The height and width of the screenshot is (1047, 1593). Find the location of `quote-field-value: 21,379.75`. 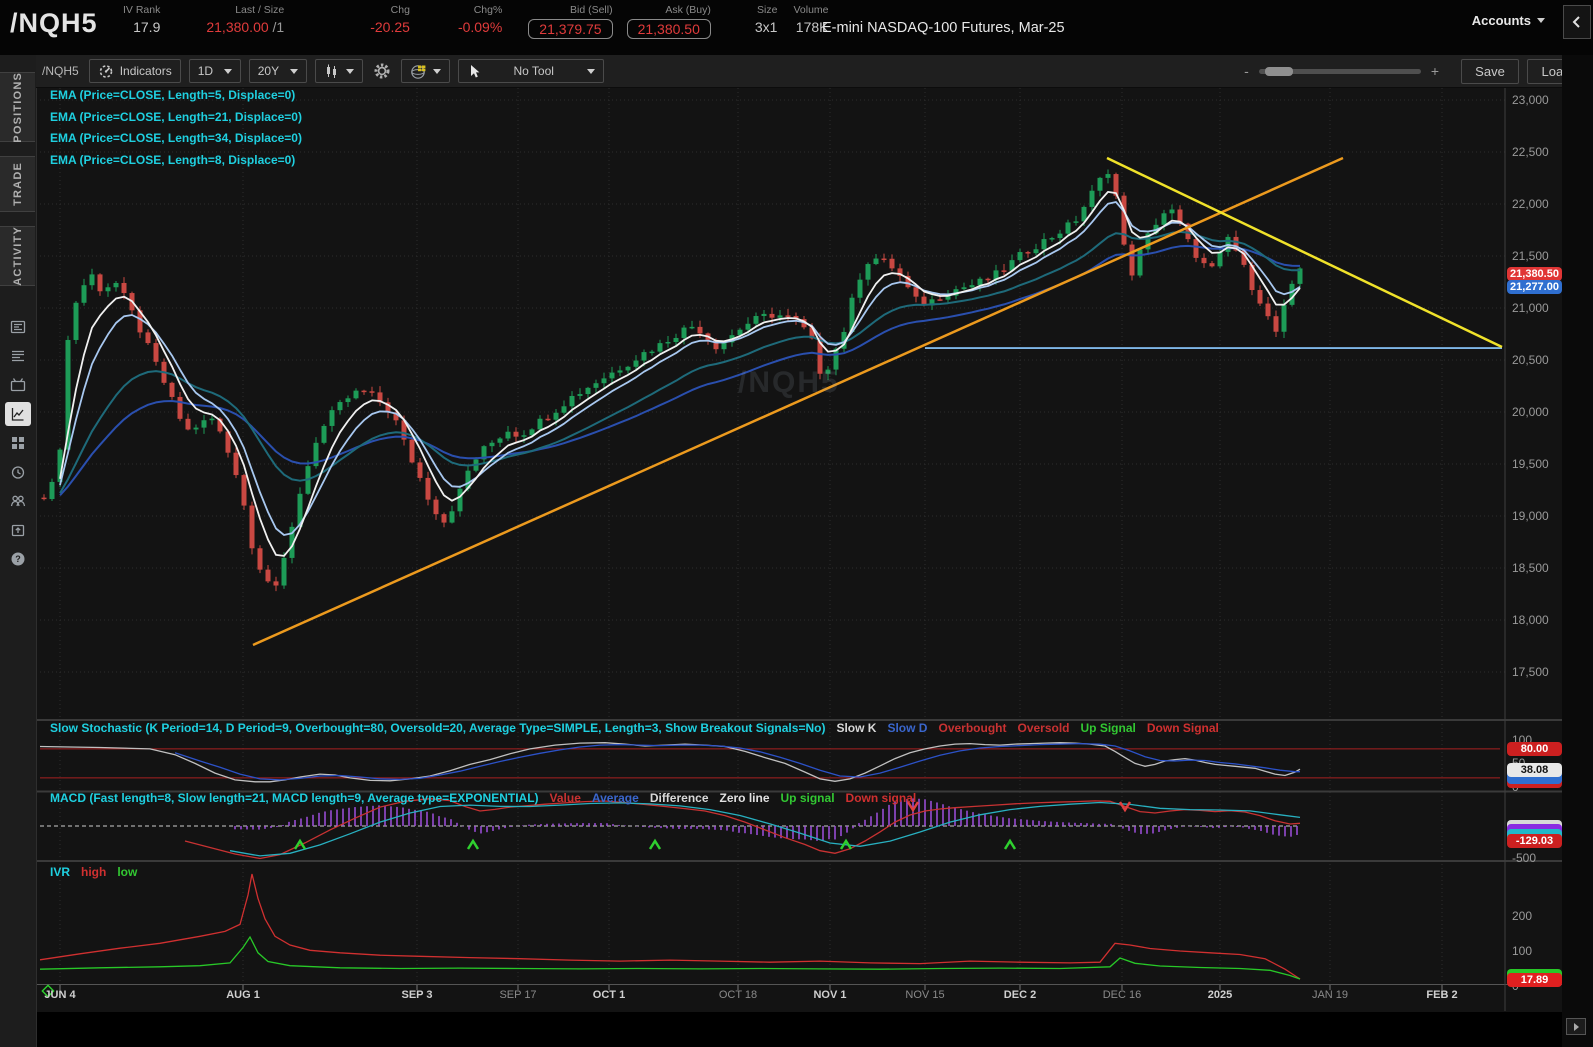

quote-field-value: 21,379.75 is located at coordinates (570, 29).